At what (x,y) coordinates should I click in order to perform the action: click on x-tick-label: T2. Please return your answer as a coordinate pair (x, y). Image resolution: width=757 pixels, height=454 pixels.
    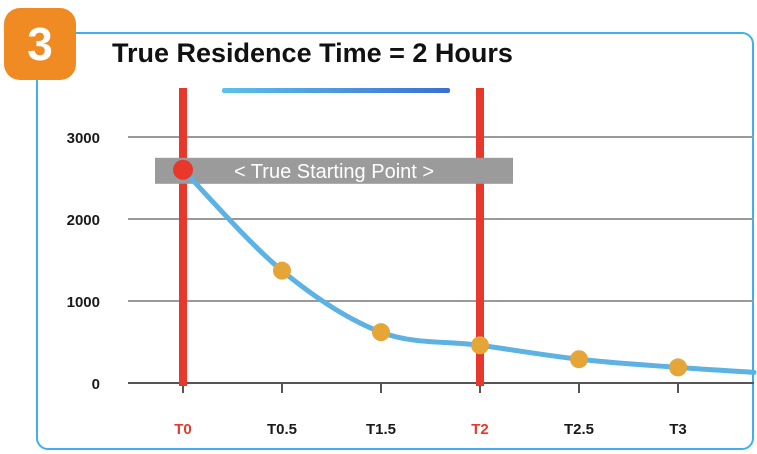
    Looking at the image, I should click on (480, 429).